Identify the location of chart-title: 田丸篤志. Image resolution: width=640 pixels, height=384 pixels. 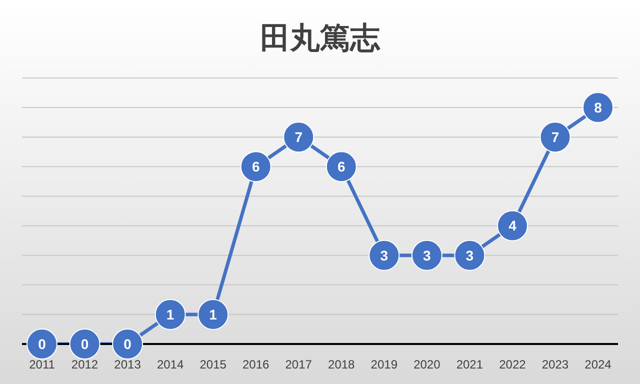
(320, 39).